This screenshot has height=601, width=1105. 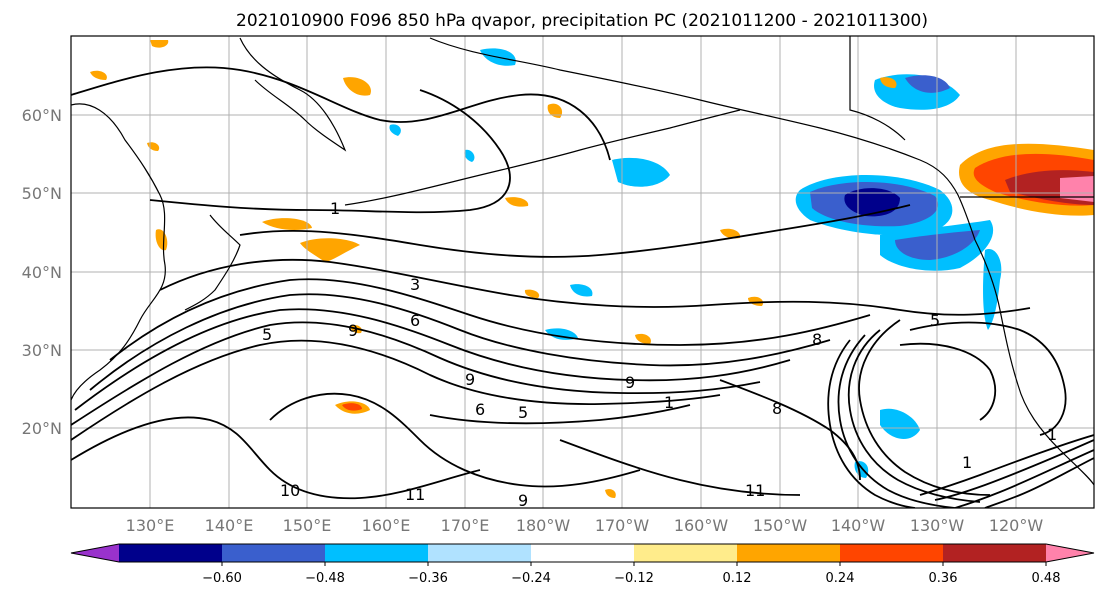 I want to click on colorbar, so click(x=582, y=553).